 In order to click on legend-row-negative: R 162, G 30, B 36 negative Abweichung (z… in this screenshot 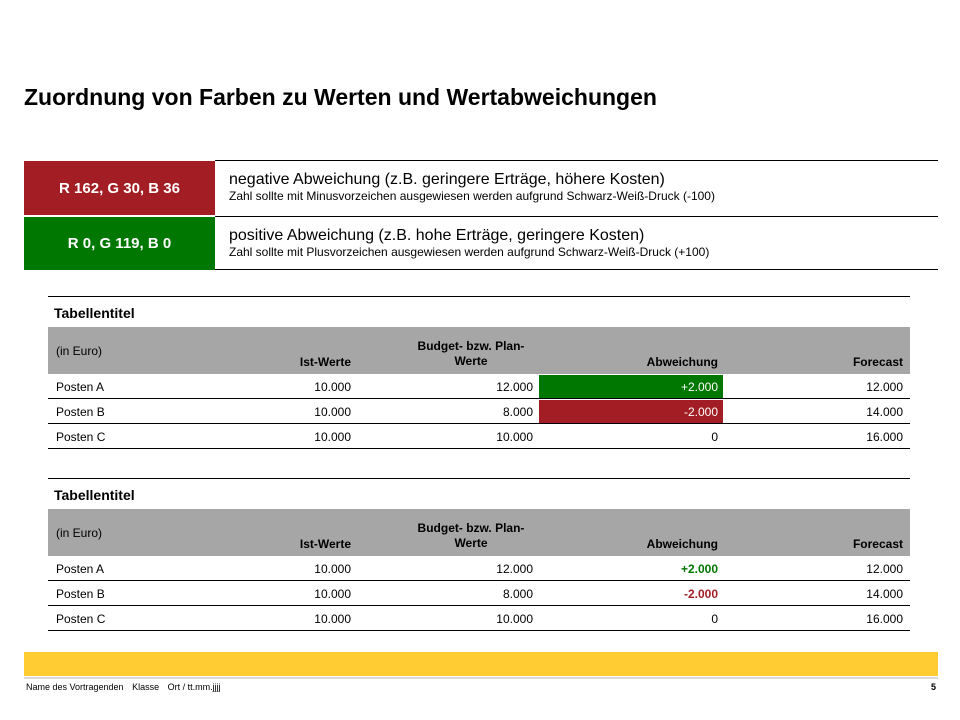, I will do `click(481, 187)`.